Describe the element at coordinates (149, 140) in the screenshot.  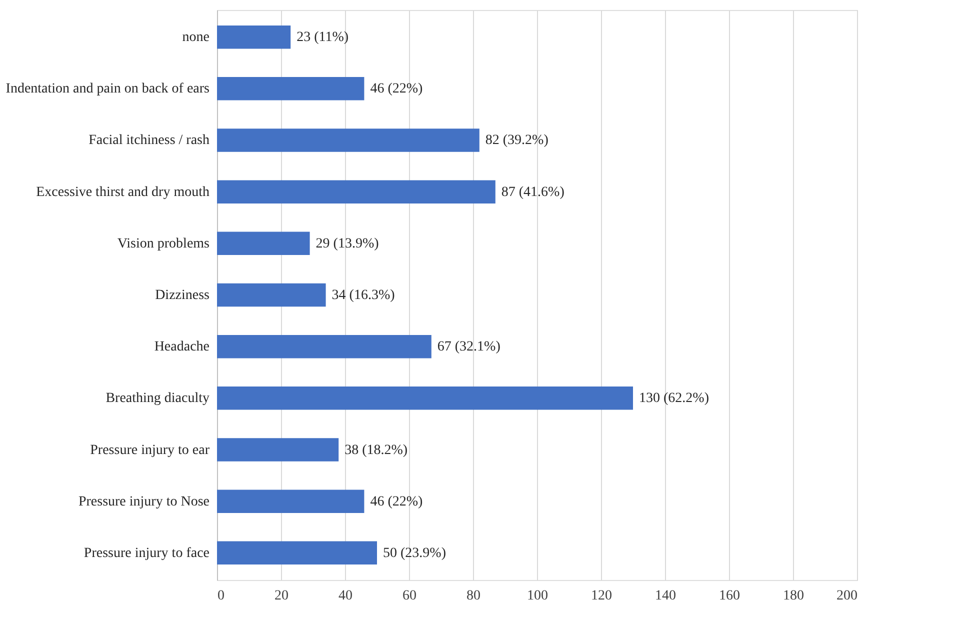
I see `y-tick-label: Facial itchiness / rash` at that location.